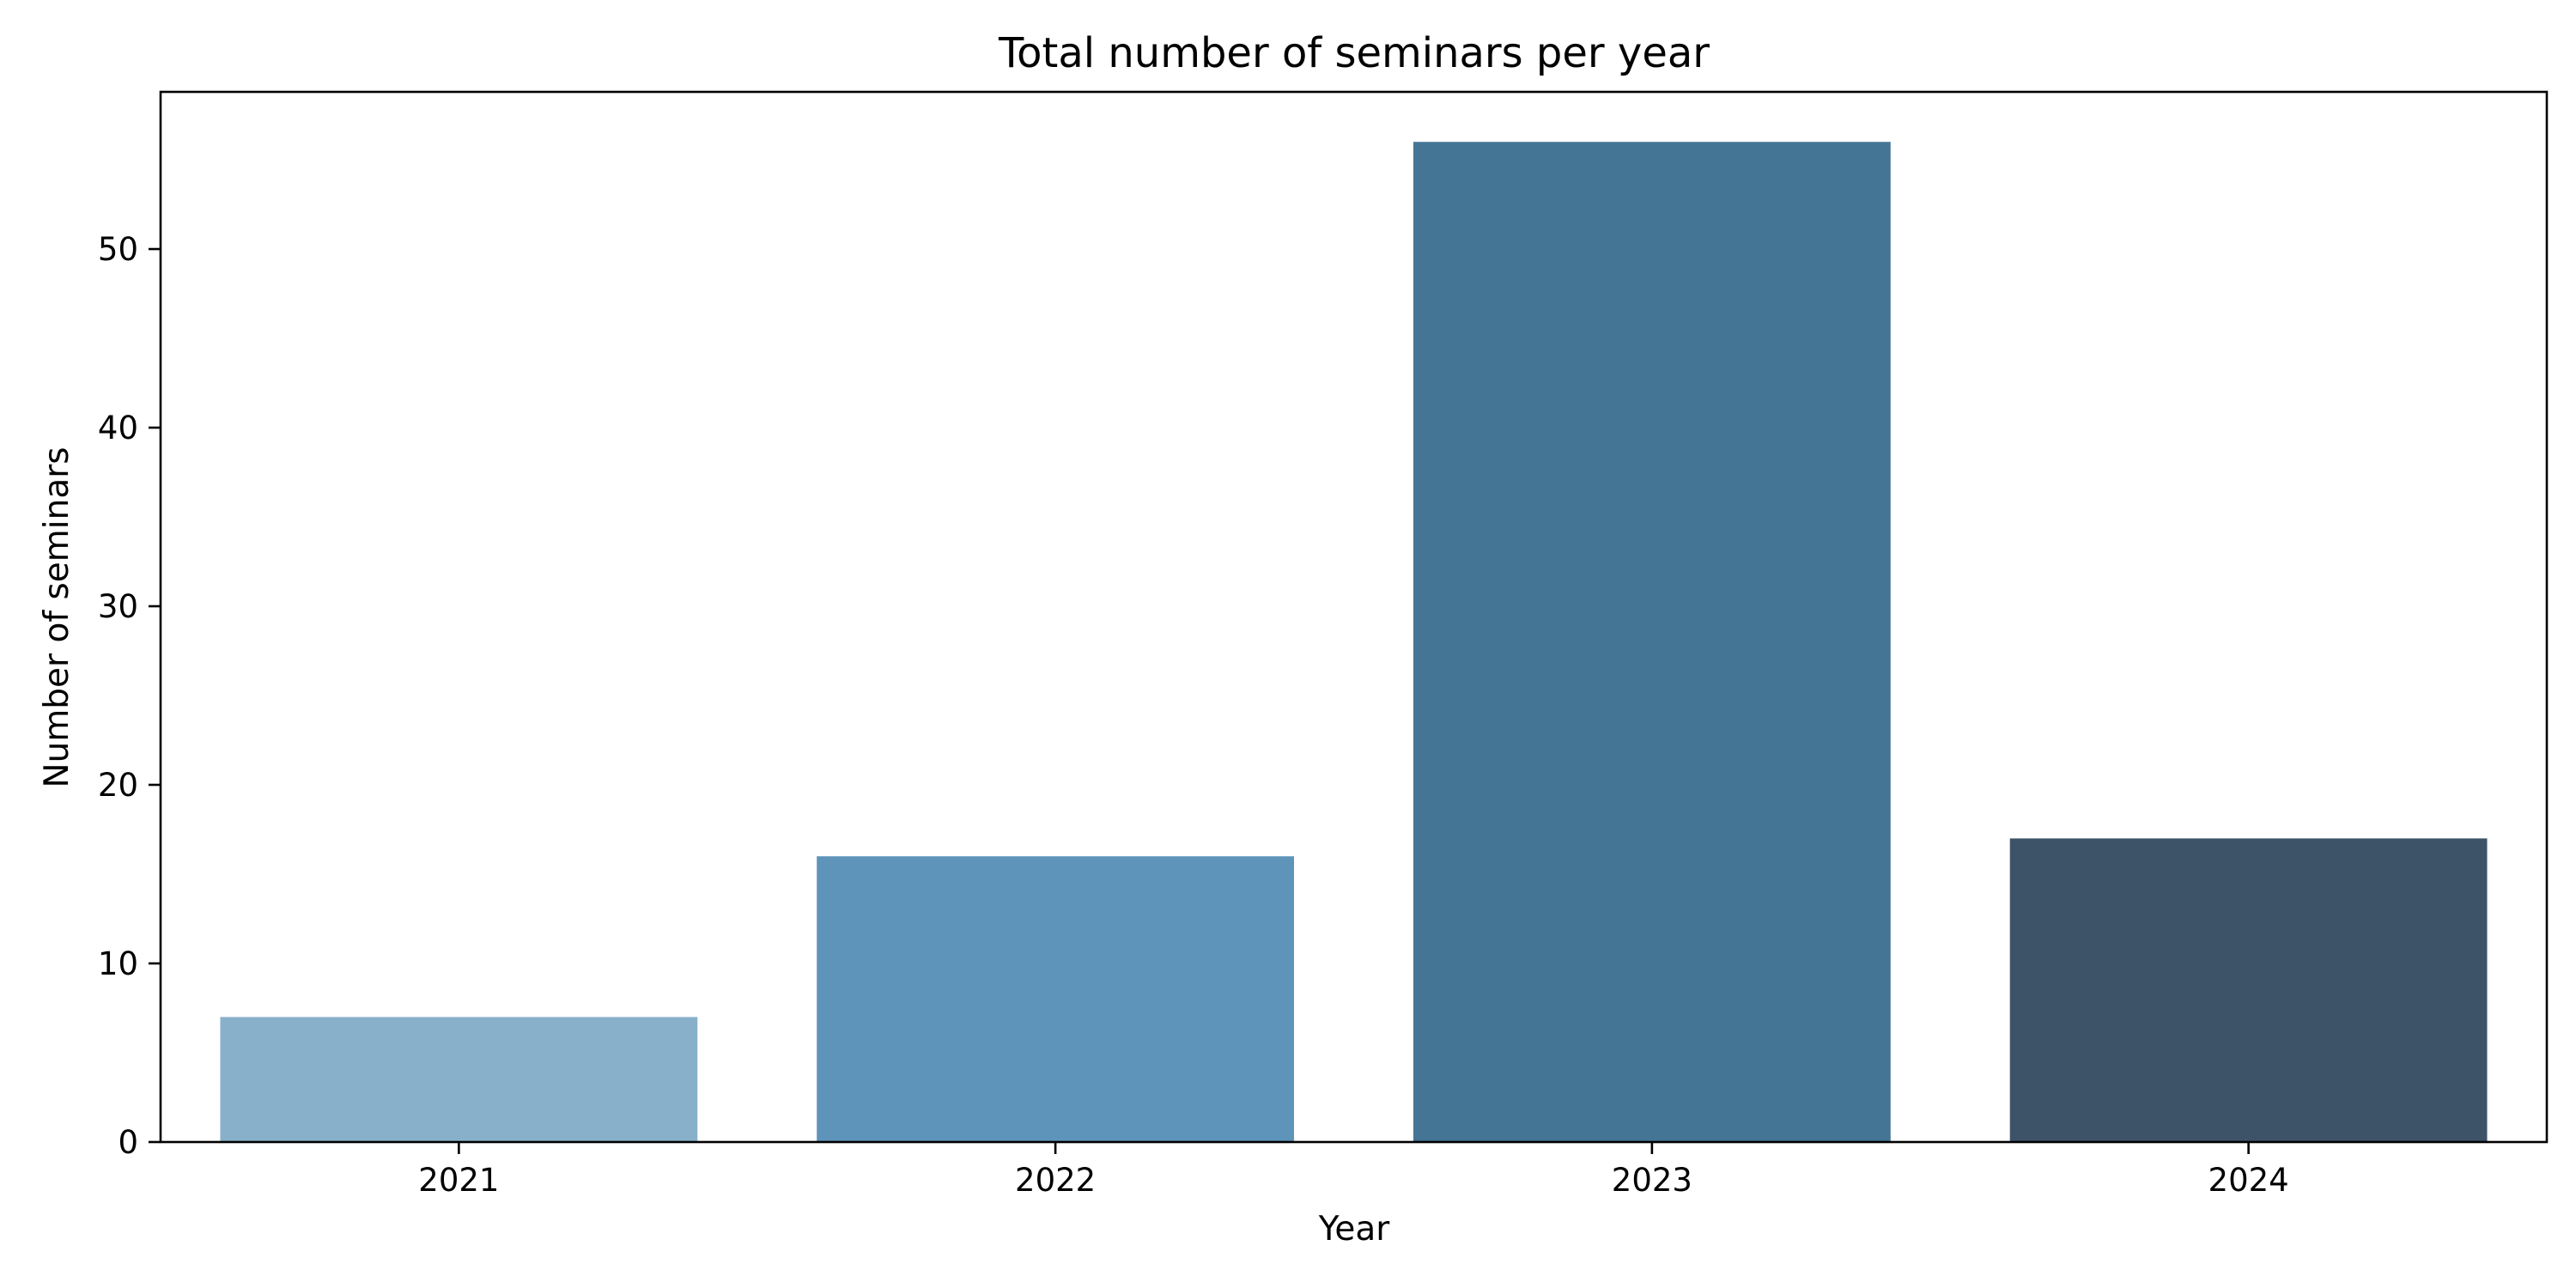  Describe the element at coordinates (128, 1142) in the screenshot. I see `y-tick-label-0: 0` at that location.